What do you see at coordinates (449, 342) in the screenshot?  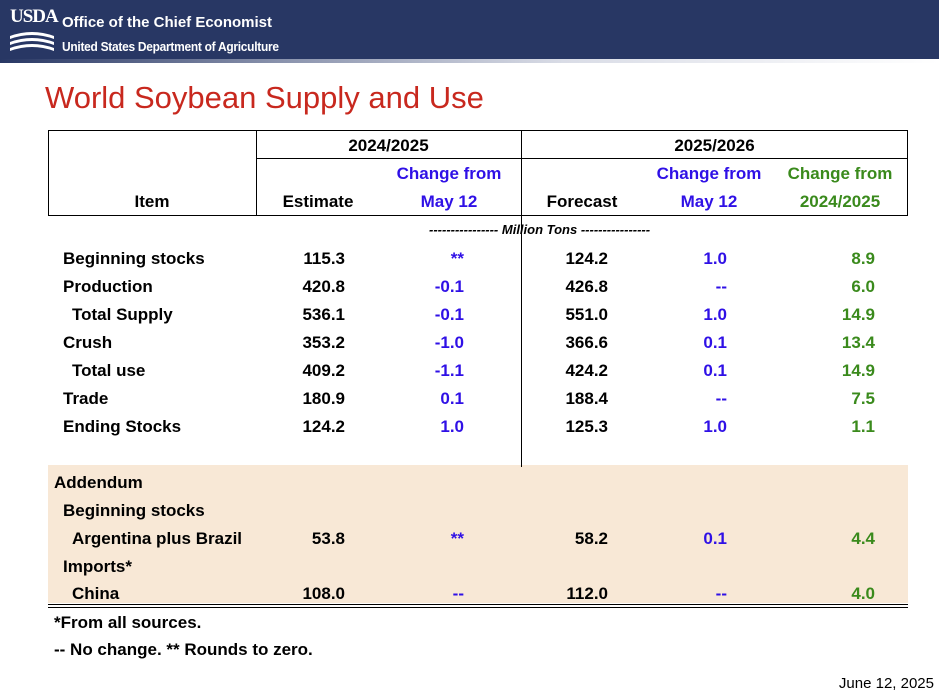 I see `row-change-may: -1.0` at bounding box center [449, 342].